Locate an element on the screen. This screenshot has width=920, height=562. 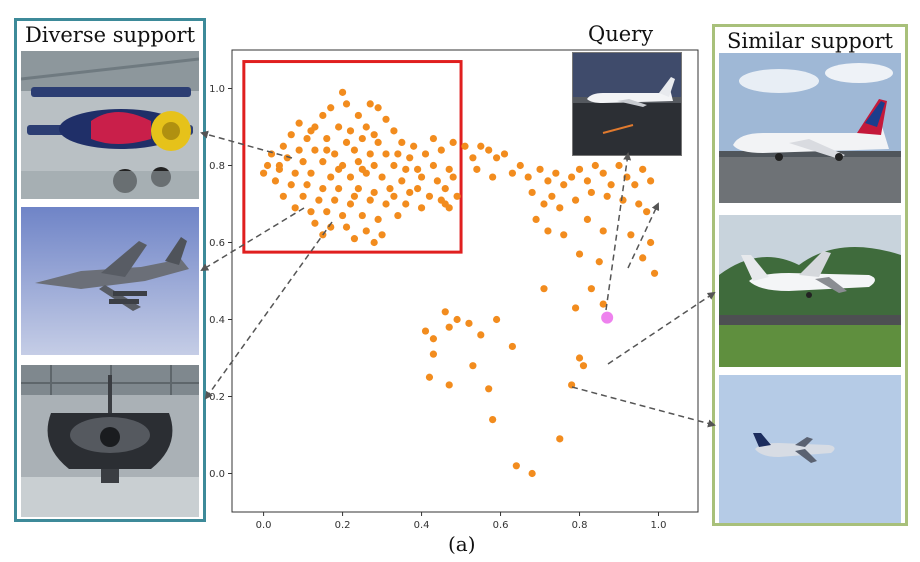
x-tick-label: 0.6 is located at coordinates (501, 525).